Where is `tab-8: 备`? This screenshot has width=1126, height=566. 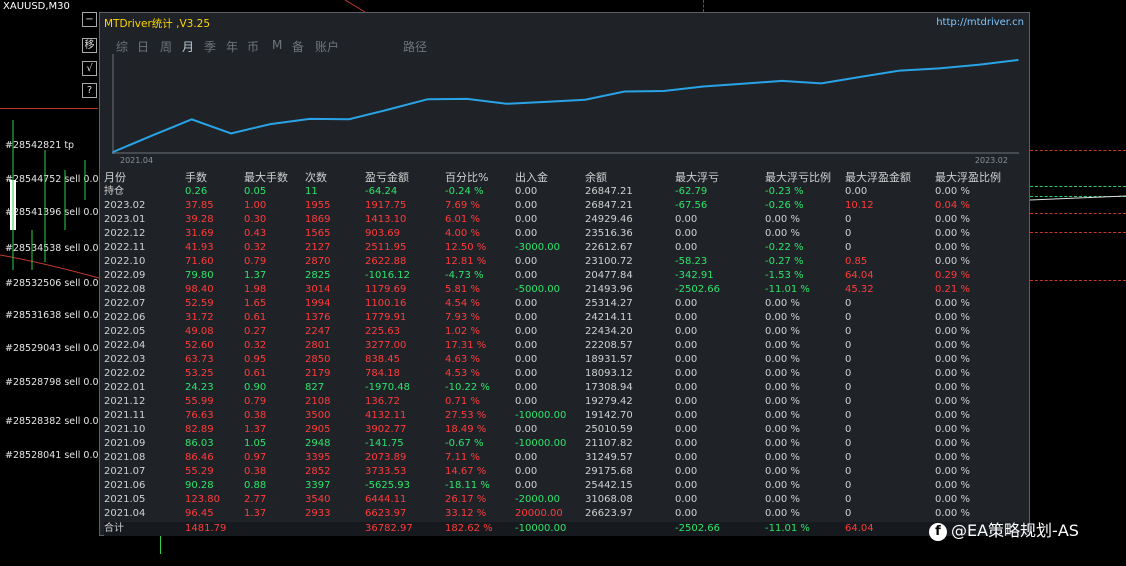 tab-8: 备 is located at coordinates (298, 47).